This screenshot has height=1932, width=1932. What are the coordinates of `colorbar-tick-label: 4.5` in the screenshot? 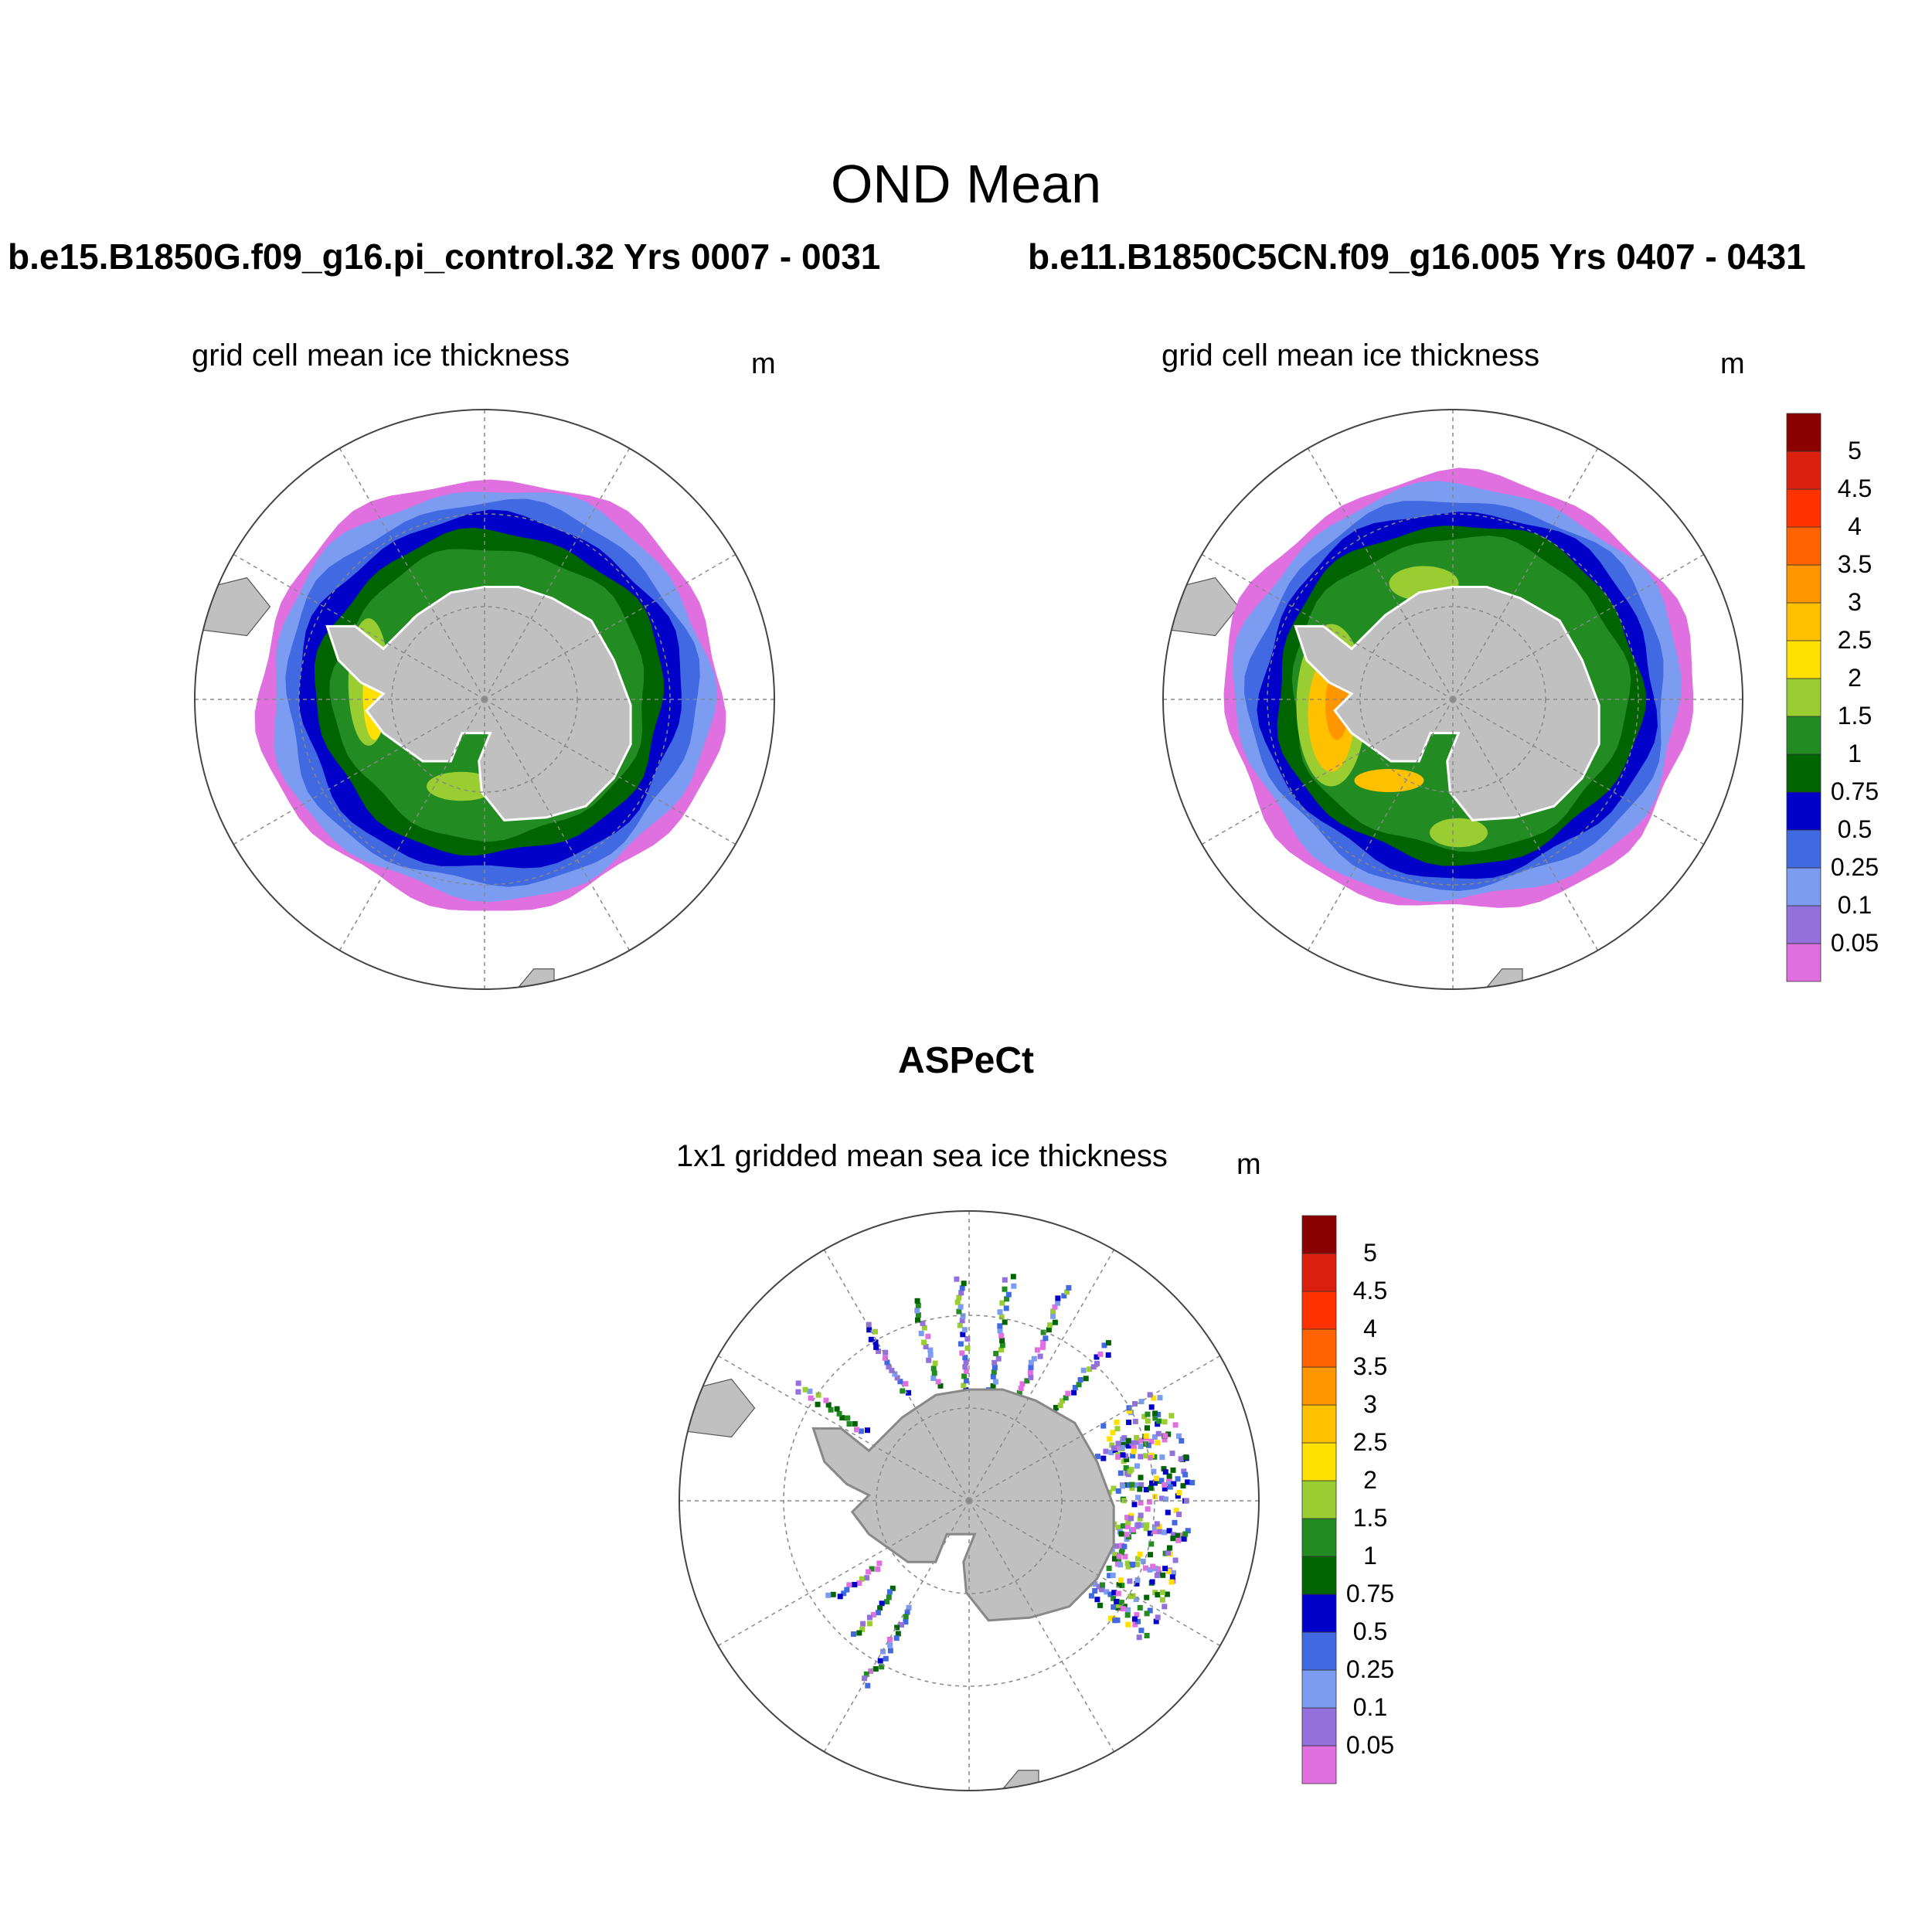 It's located at (1370, 1291).